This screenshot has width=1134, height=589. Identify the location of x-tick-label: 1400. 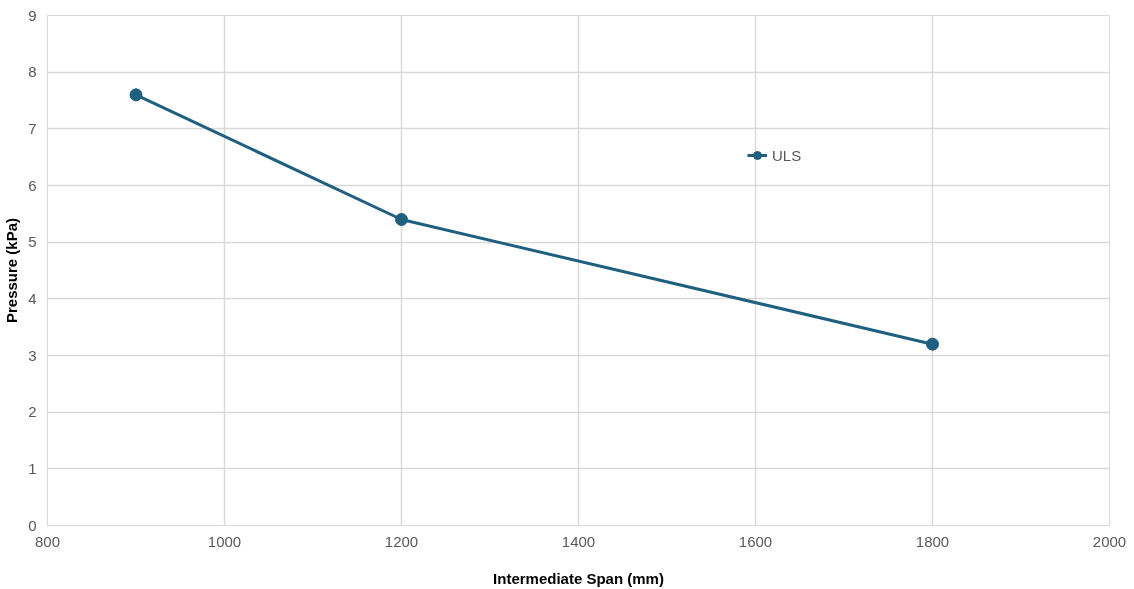
(578, 541).